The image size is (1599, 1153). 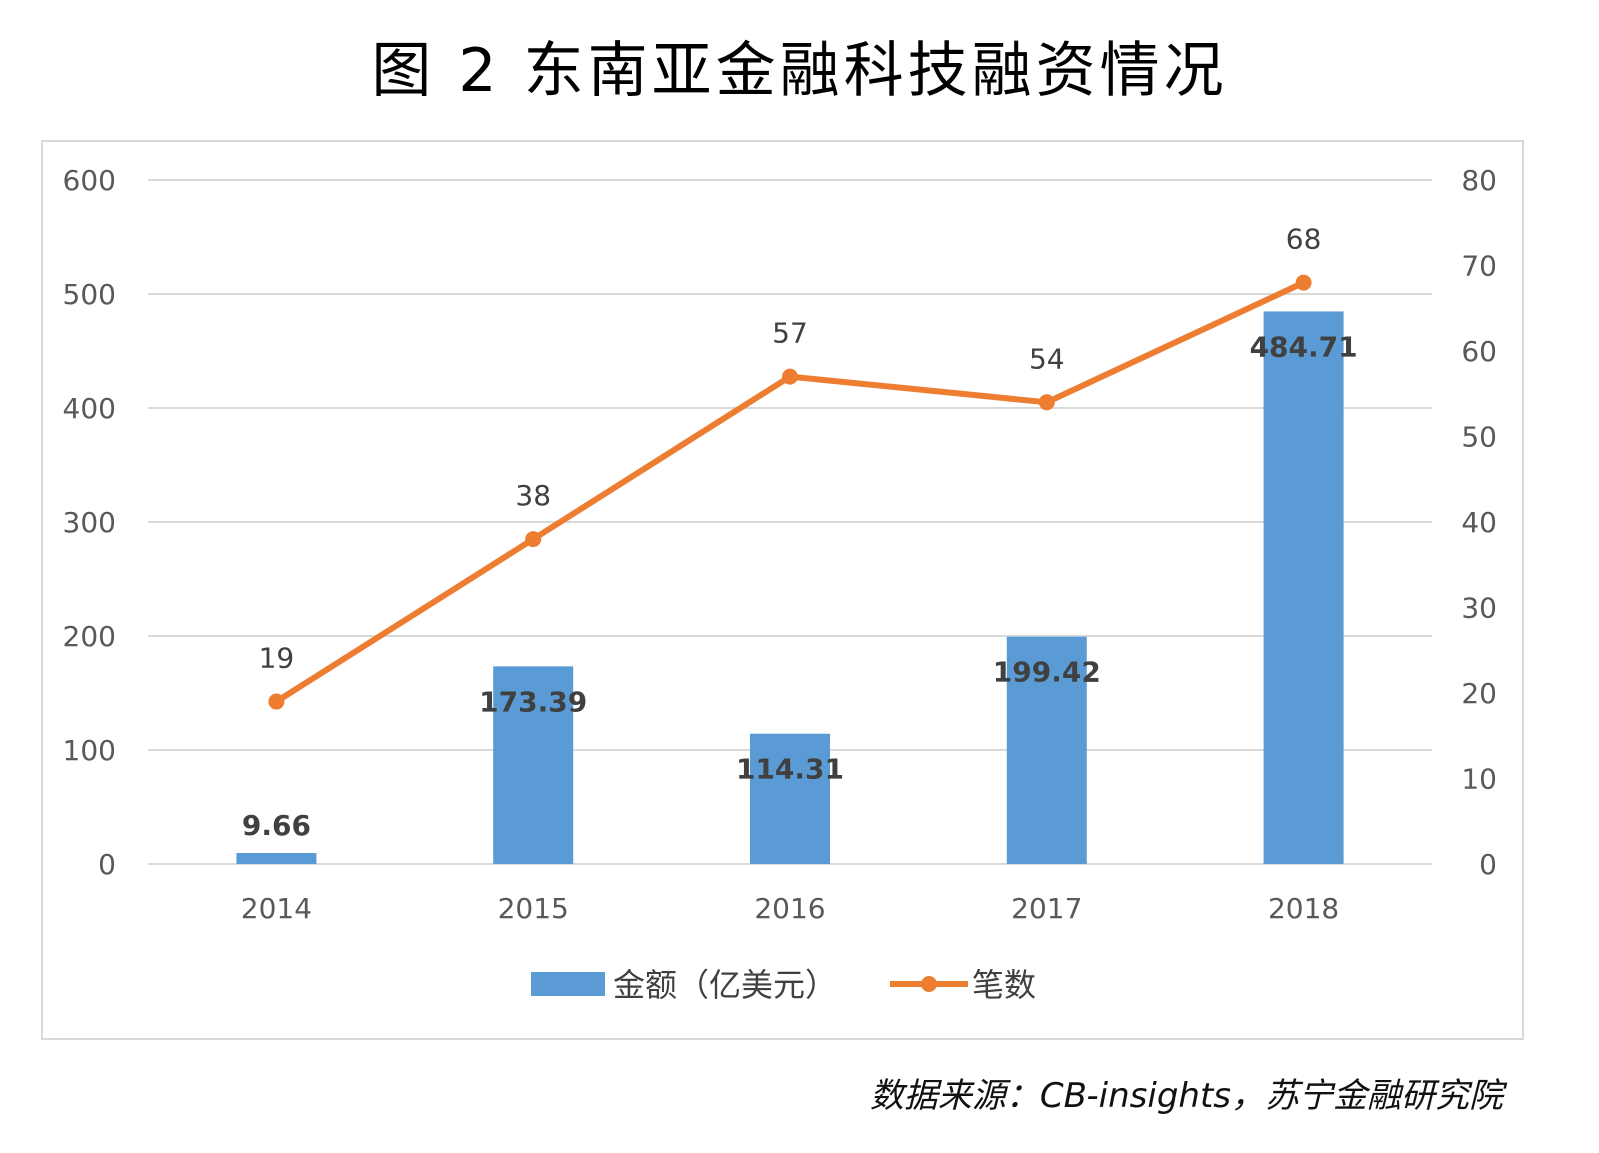 I want to click on left-axis: 0 100 200 300 400 500 600, so click(x=89, y=522).